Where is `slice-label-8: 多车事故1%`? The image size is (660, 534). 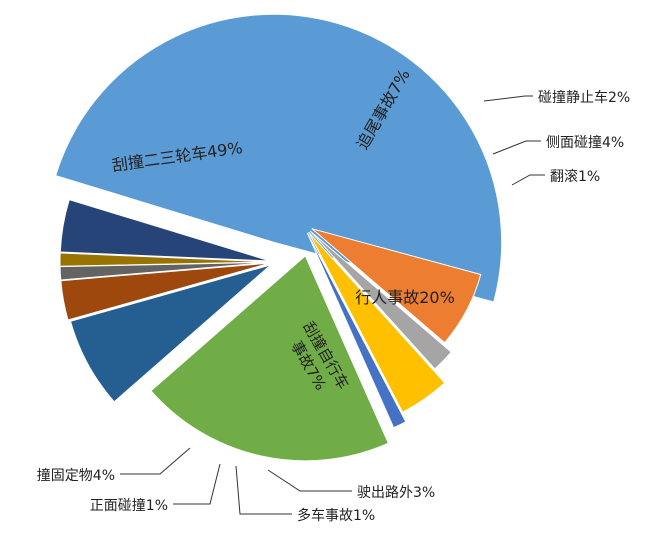 slice-label-8: 多车事故1% is located at coordinates (336, 515).